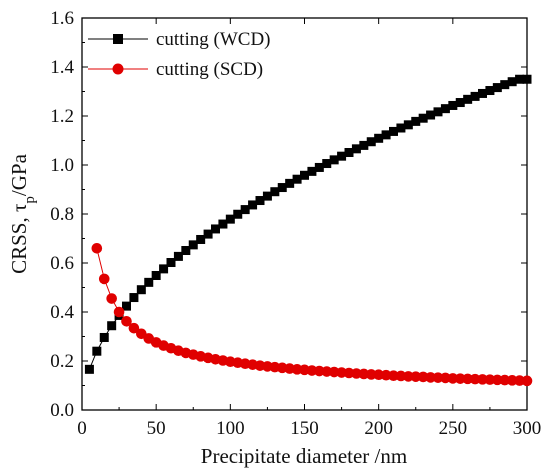  I want to click on x-tick-label: 150, so click(304, 428).